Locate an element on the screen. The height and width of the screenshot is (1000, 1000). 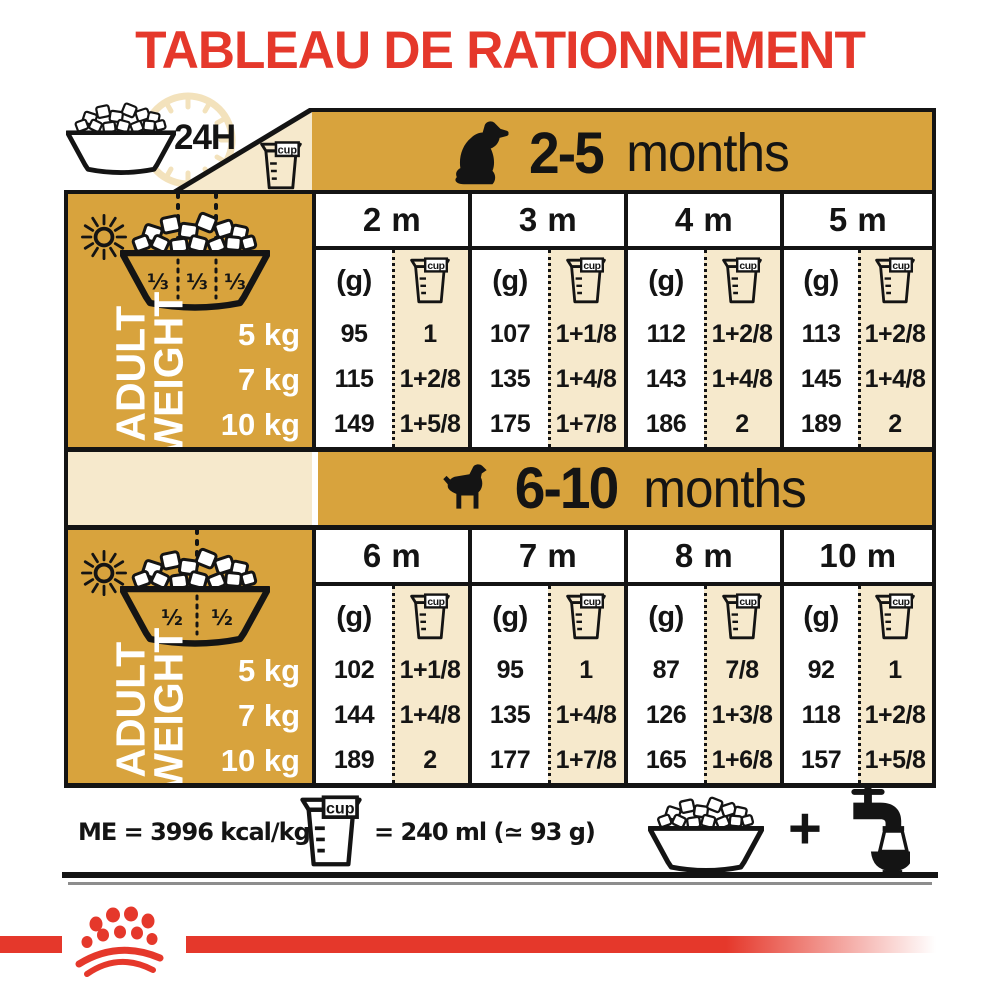
metabolizable-energy: ME = 3996 kcal/kg is located at coordinates (194, 832).